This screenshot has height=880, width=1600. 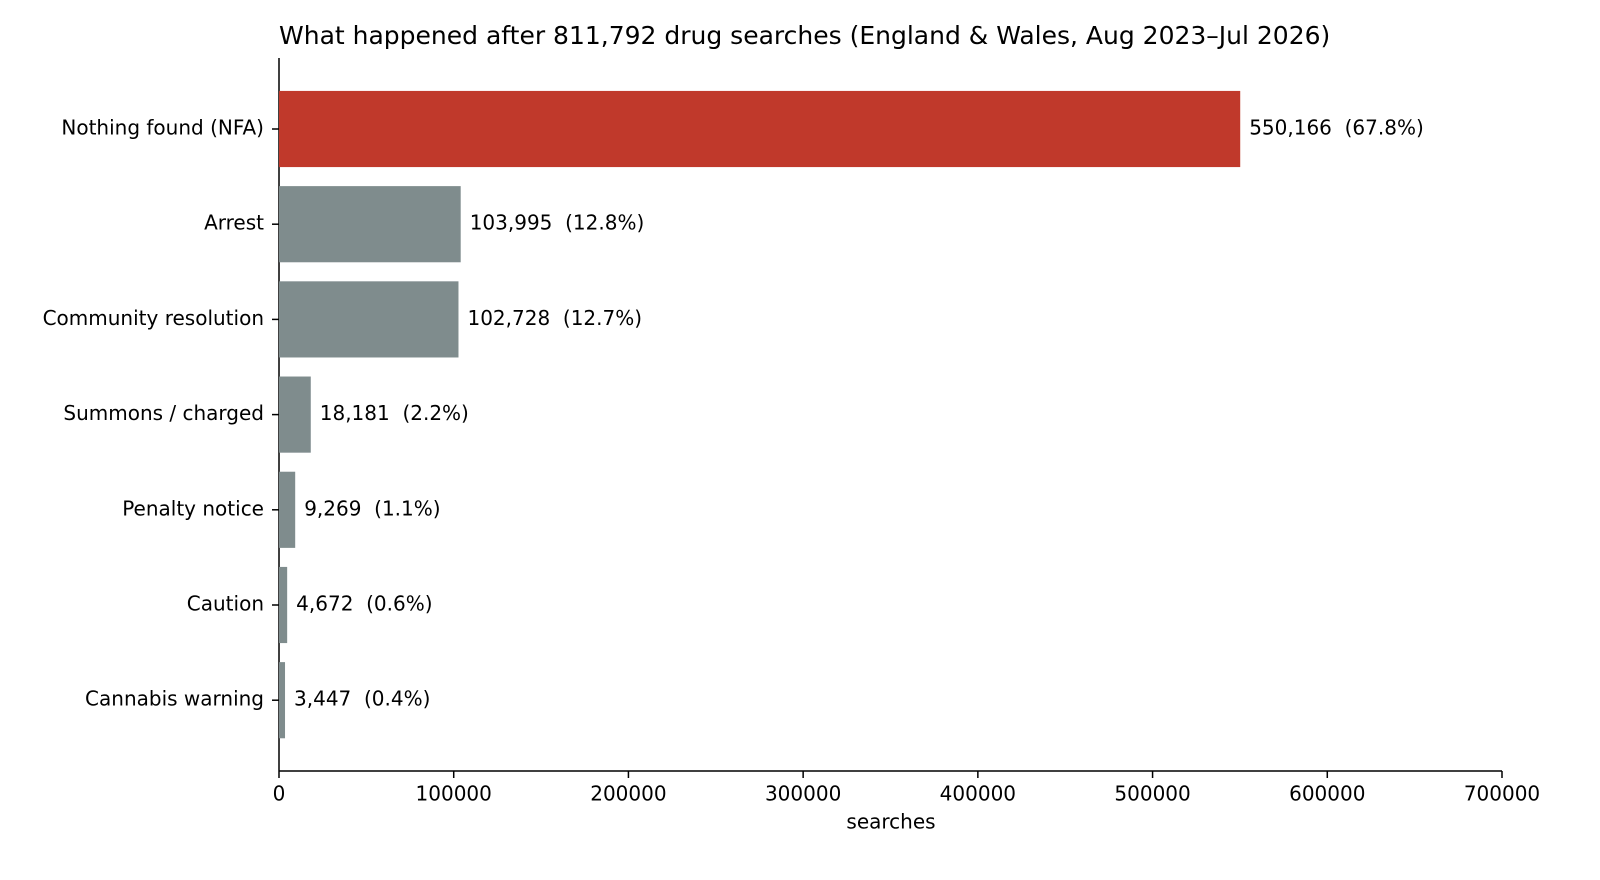 What do you see at coordinates (163, 413) in the screenshot?
I see `y-tick-label: Summons / charged` at bounding box center [163, 413].